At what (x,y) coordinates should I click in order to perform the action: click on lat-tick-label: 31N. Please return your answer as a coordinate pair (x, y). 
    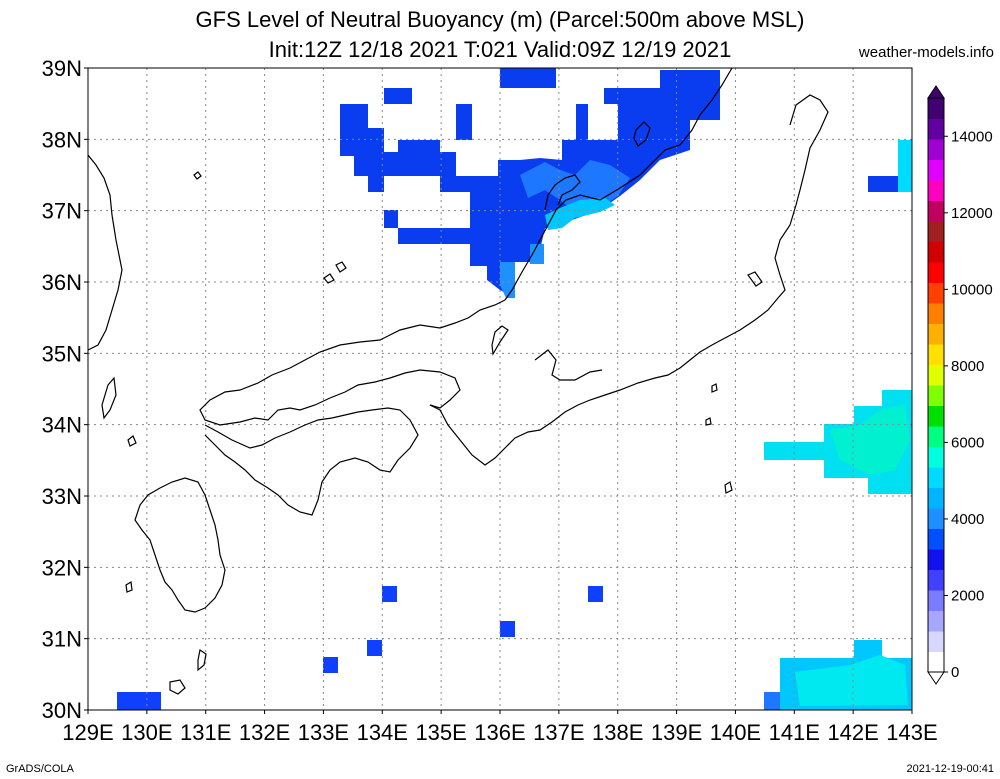
    Looking at the image, I should click on (62, 639).